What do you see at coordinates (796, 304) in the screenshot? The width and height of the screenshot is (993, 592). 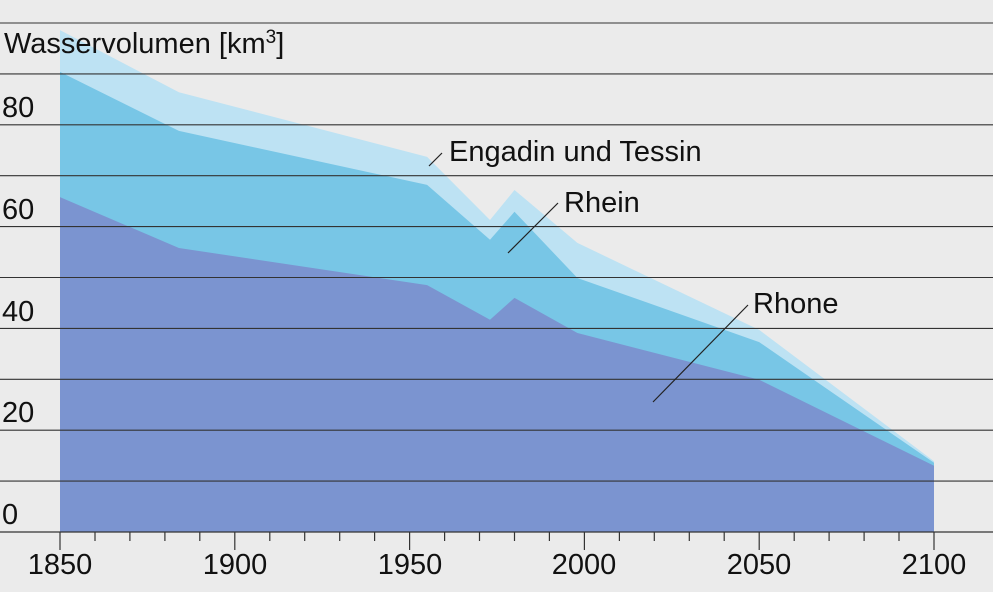 I see `label-rhone: Rhone` at bounding box center [796, 304].